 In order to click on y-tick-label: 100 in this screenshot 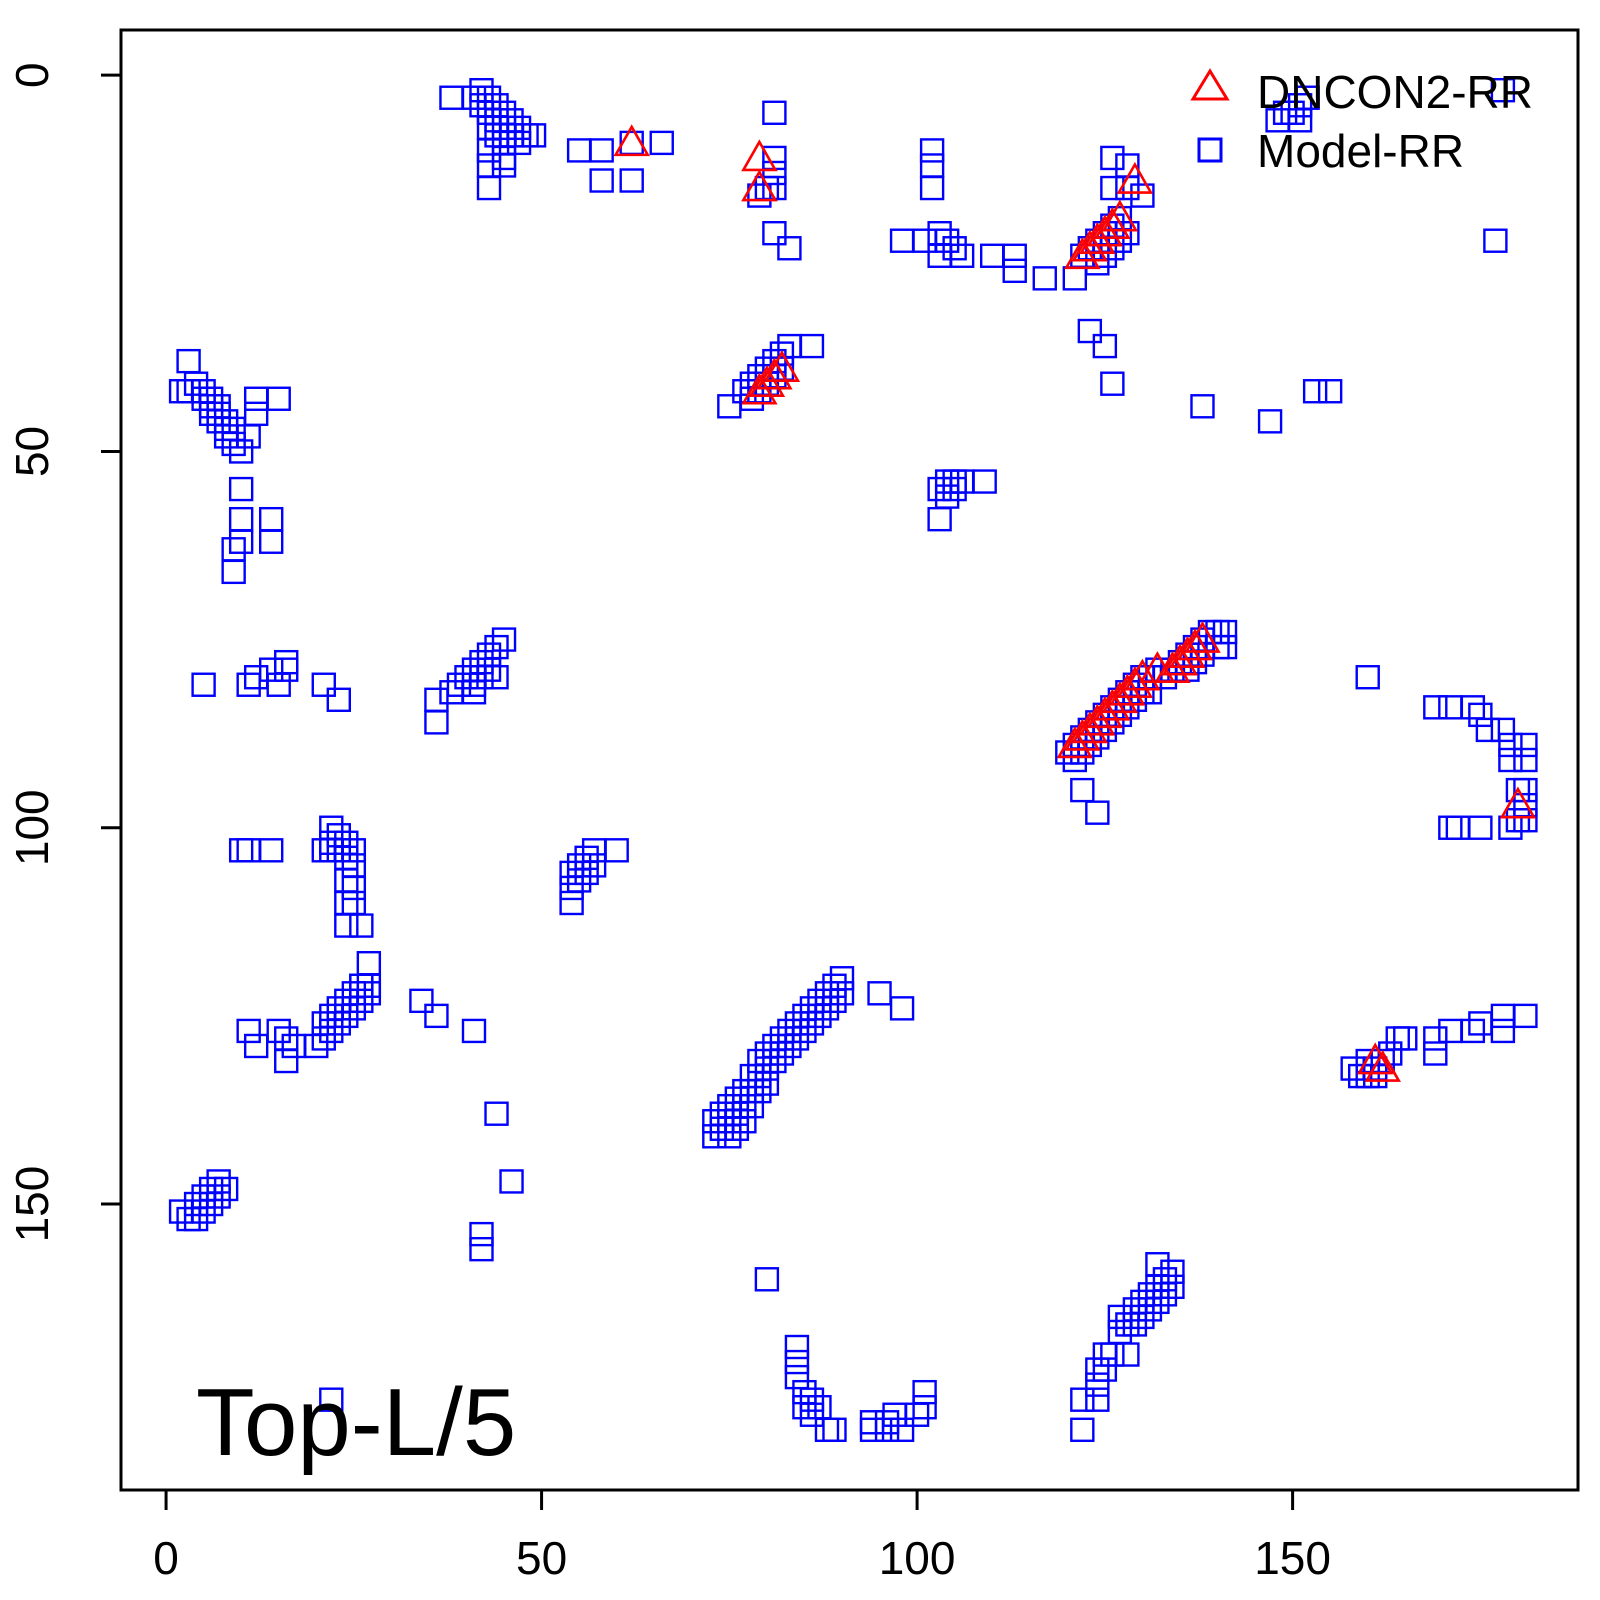, I will do `click(32, 827)`.